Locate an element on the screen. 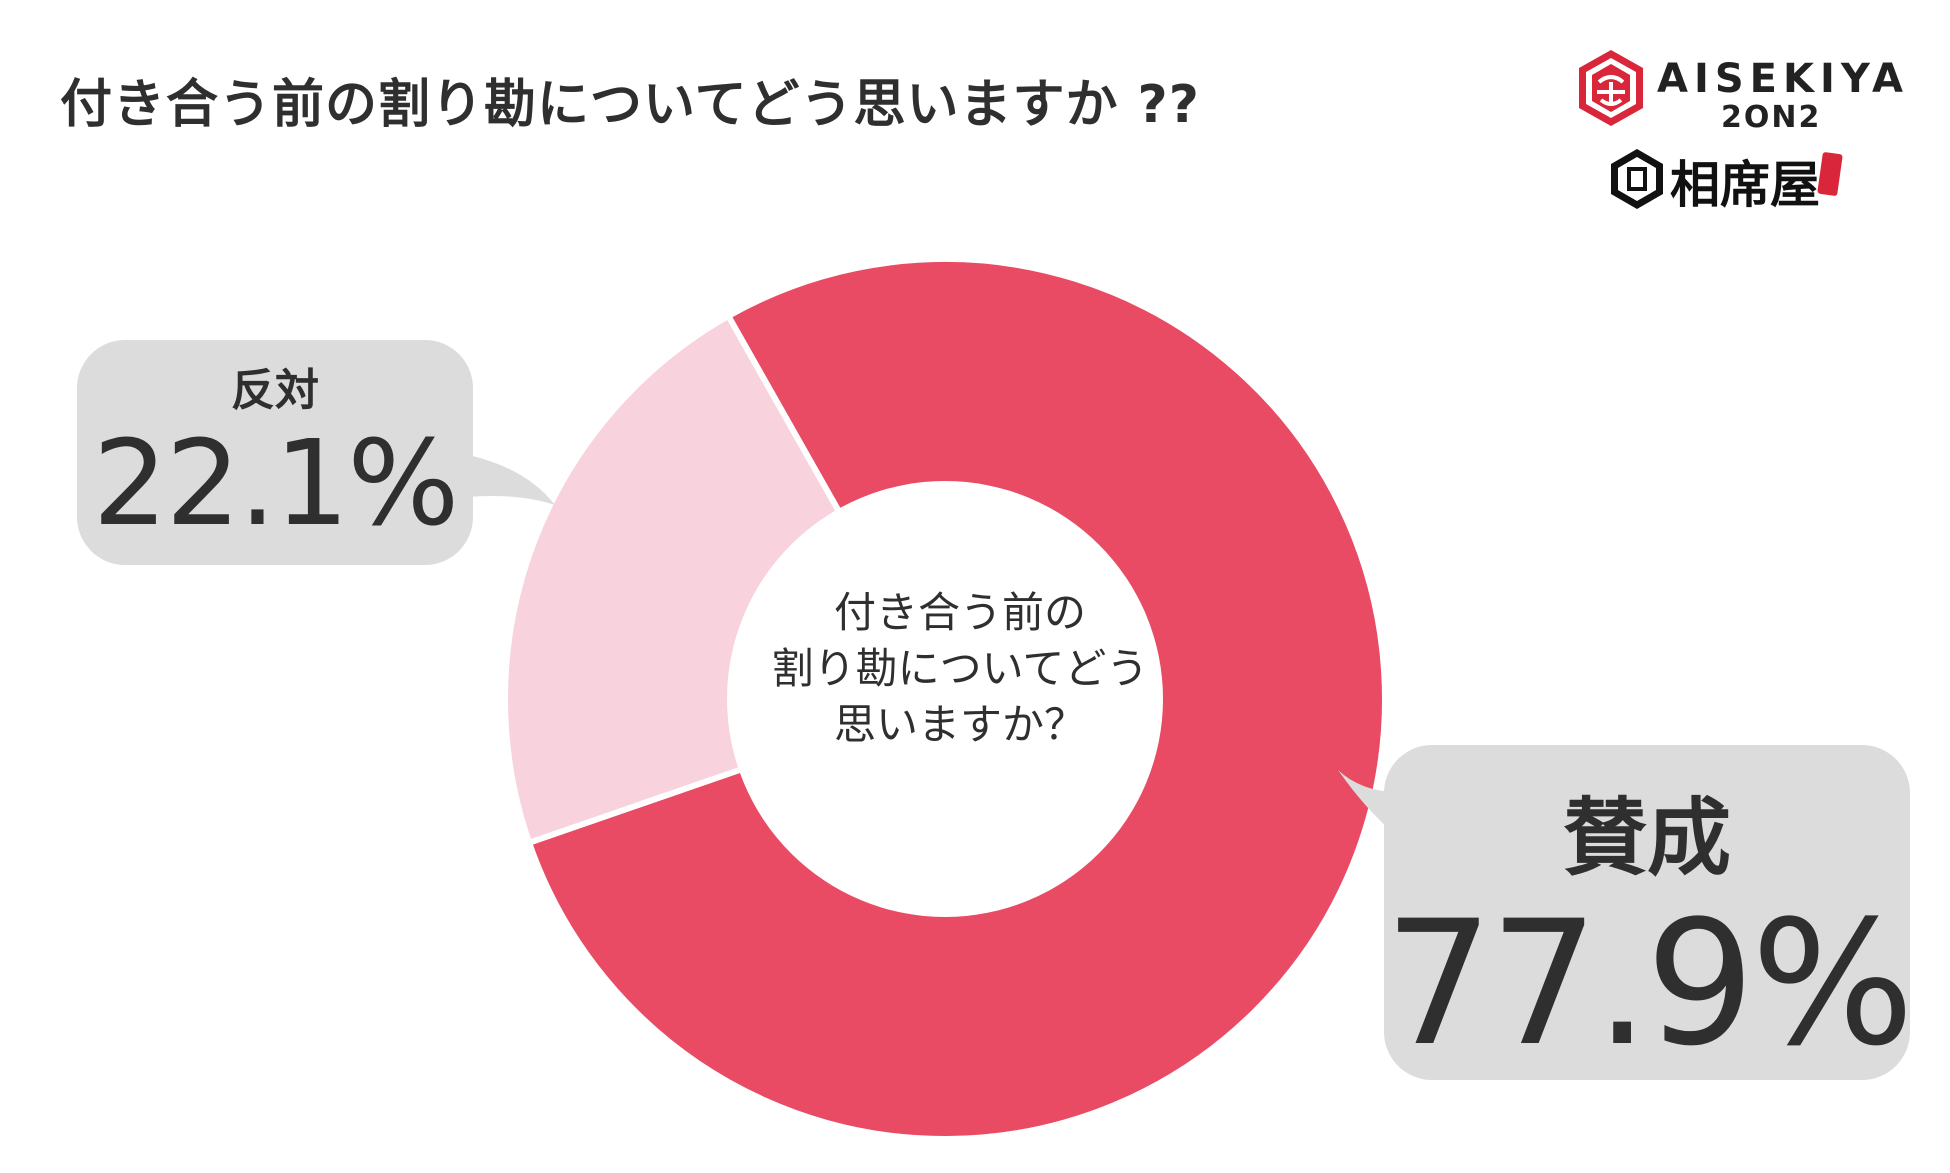 This screenshot has width=1950, height=1173. center-label-line-3: 思いますか？ is located at coordinates (959, 724).